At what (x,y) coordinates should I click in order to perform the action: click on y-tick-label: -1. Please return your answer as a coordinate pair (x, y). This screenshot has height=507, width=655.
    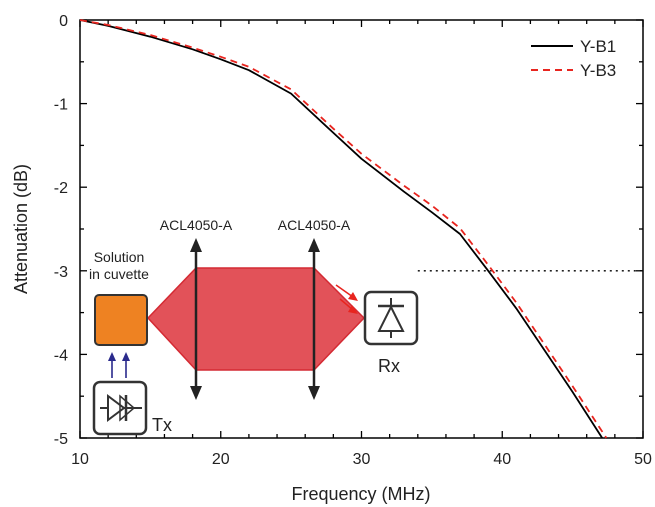
    Looking at the image, I should click on (61, 105).